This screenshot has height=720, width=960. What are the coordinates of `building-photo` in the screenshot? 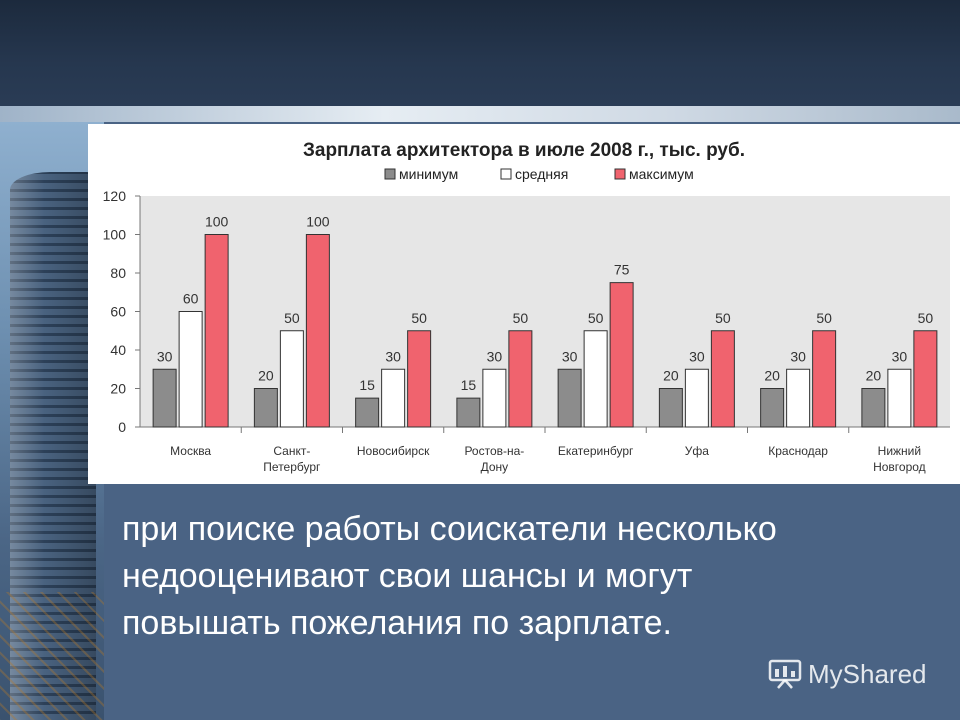 It's located at (52, 421).